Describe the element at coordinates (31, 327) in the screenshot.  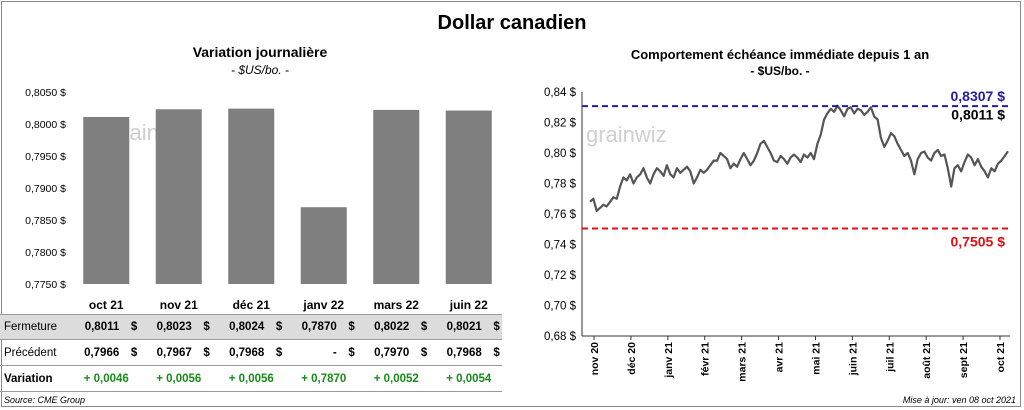
I see `row-label-close: Fermeture` at that location.